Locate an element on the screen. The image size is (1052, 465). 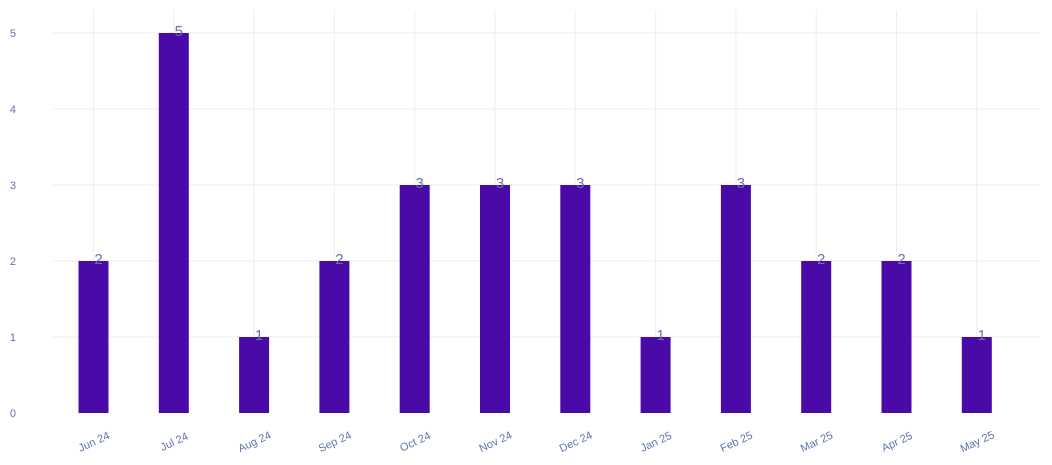
y-tick-label: 3 is located at coordinates (13, 186).